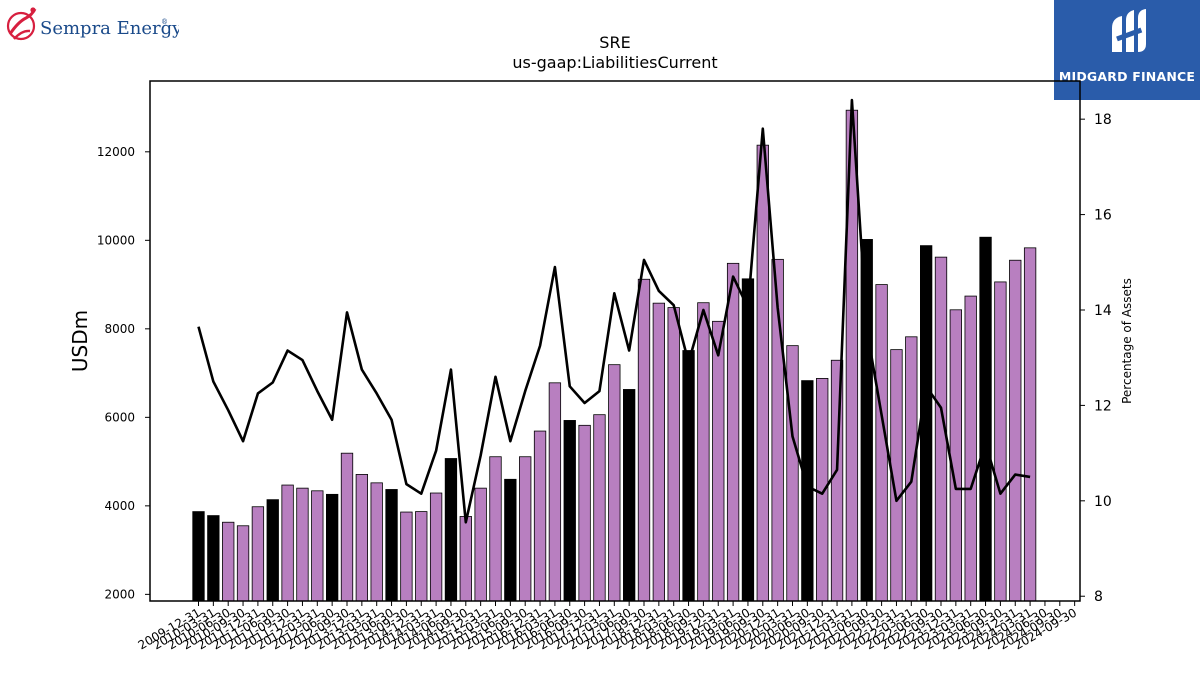  Describe the element at coordinates (119, 329) in the screenshot. I see `y-tick-label: 8000` at that location.